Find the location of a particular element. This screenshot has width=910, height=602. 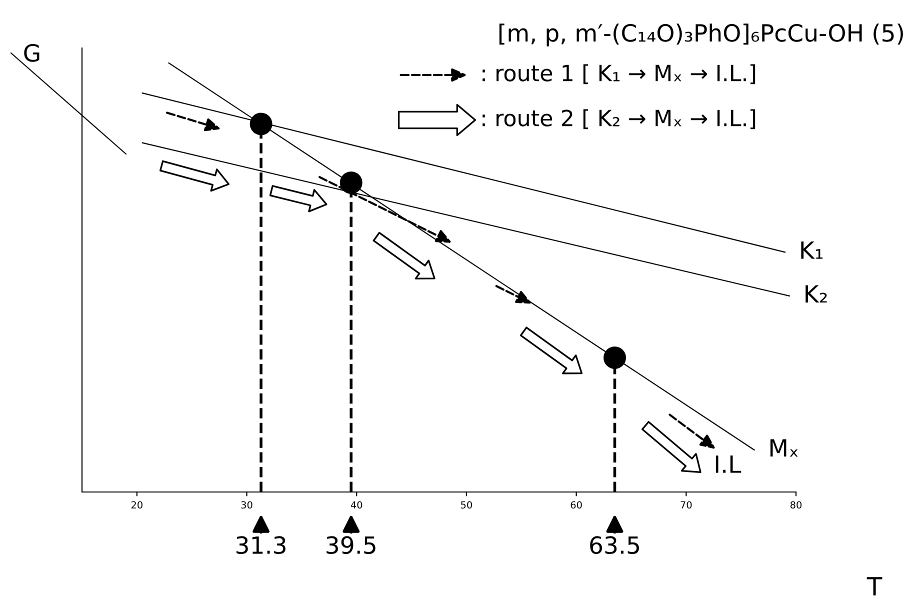

ref-line-label: 39.5 is located at coordinates (351, 545).